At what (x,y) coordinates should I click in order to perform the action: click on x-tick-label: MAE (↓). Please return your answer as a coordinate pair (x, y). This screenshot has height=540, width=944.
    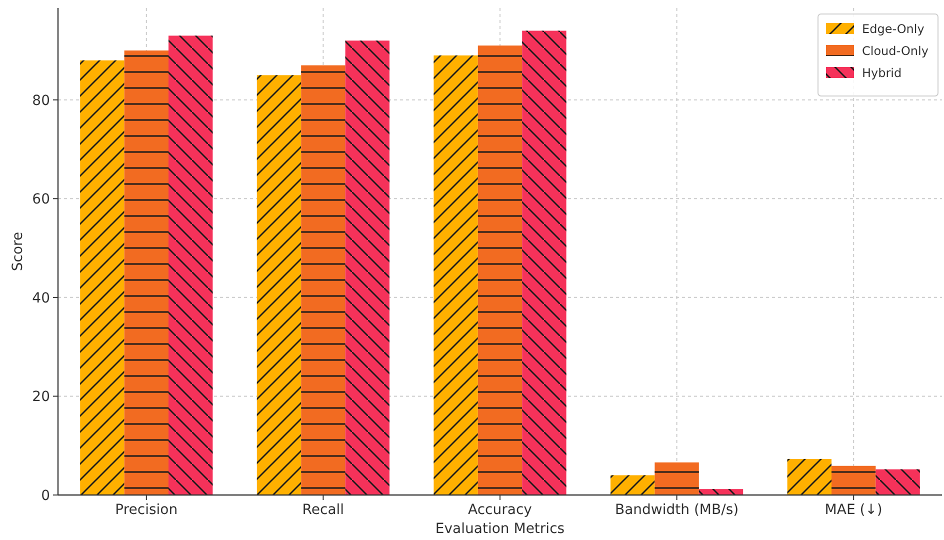
    Looking at the image, I should click on (853, 510).